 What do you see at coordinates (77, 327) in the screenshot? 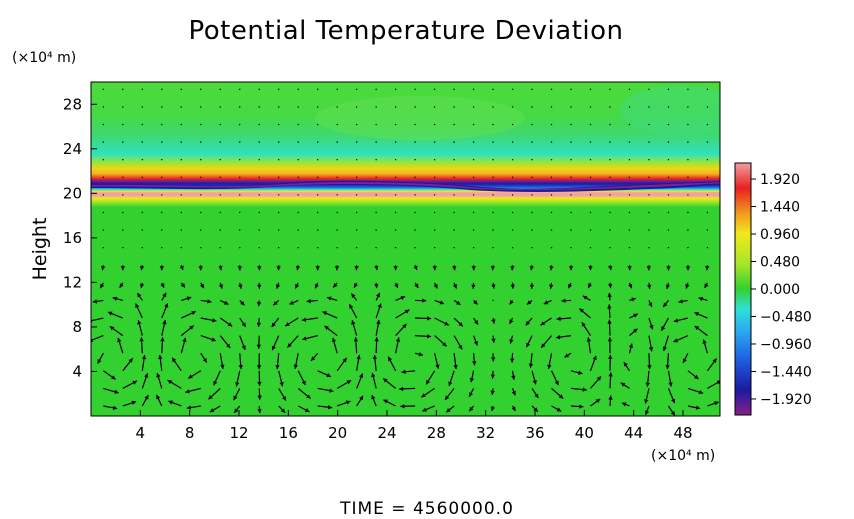
I see `y-tick-label: 8` at bounding box center [77, 327].